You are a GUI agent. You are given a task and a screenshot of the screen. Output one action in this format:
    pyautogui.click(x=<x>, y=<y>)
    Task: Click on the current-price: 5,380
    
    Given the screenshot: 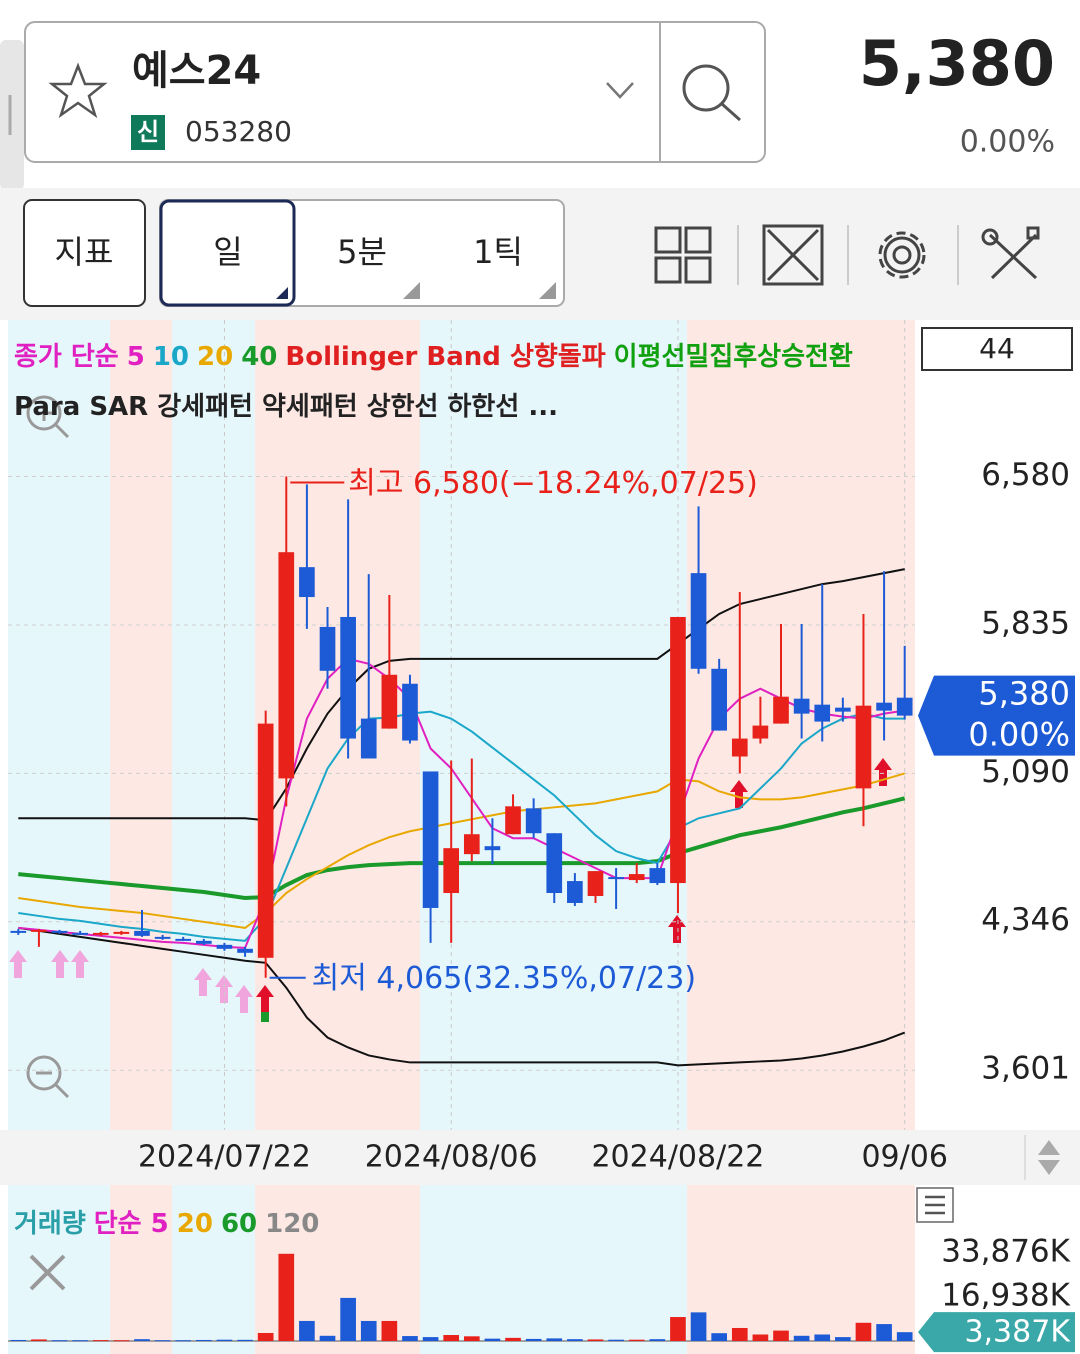 What is the action you would take?
    pyautogui.click(x=957, y=63)
    